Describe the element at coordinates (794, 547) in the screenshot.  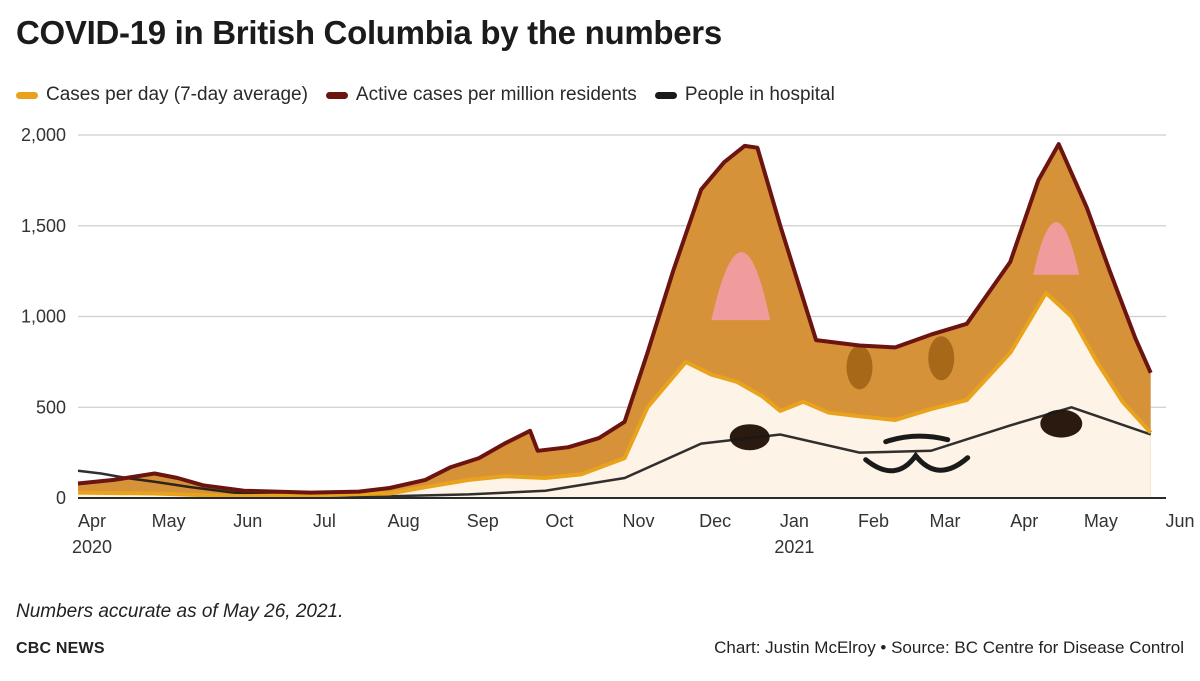
I see `x-tick-year-label: 2021` at that location.